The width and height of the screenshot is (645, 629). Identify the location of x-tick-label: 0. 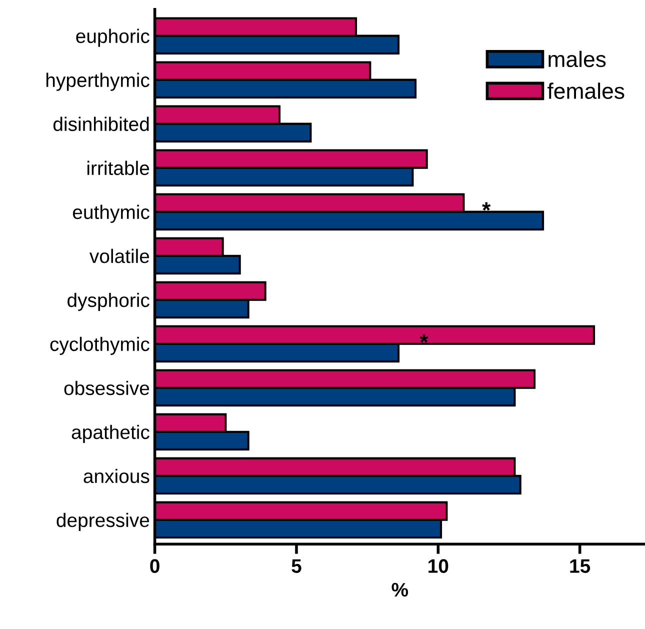
(155, 566).